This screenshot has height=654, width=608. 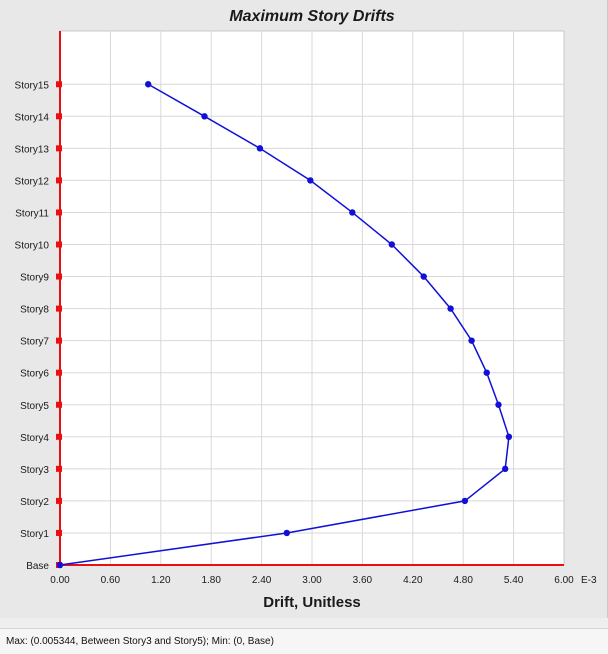 What do you see at coordinates (34, 534) in the screenshot?
I see `y-tick-label: Story1` at bounding box center [34, 534].